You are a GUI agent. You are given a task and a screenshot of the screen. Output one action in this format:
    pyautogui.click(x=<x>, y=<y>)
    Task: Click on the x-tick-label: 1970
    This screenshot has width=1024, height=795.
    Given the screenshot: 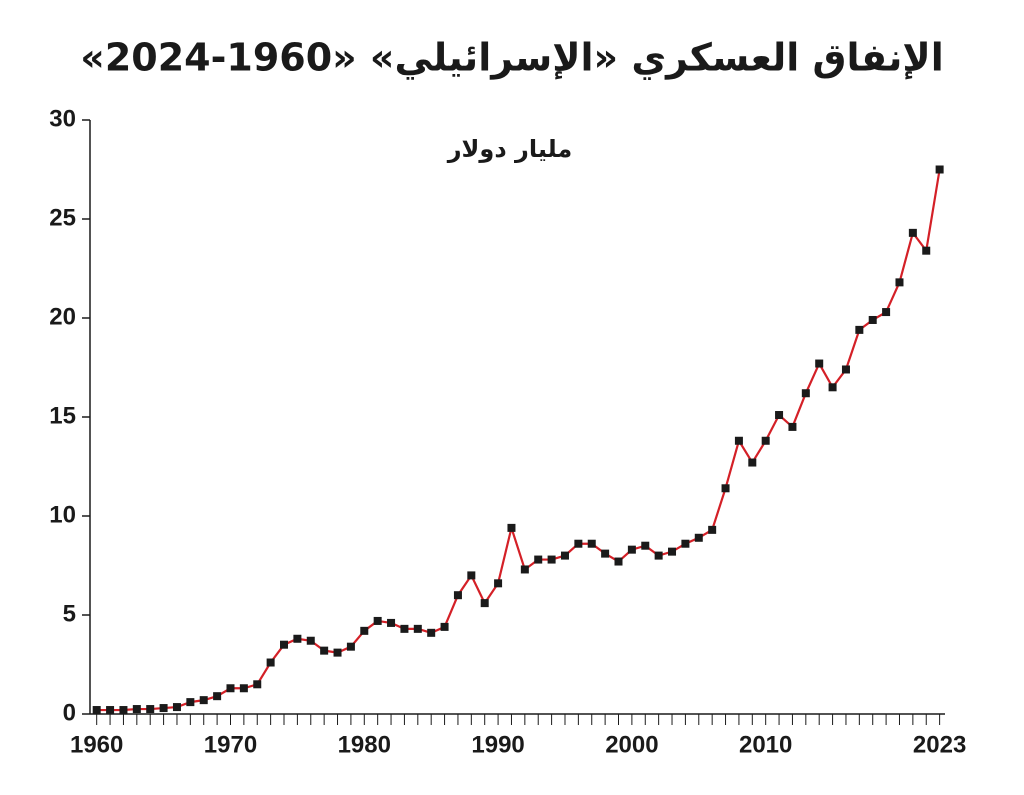 What is the action you would take?
    pyautogui.click(x=230, y=744)
    